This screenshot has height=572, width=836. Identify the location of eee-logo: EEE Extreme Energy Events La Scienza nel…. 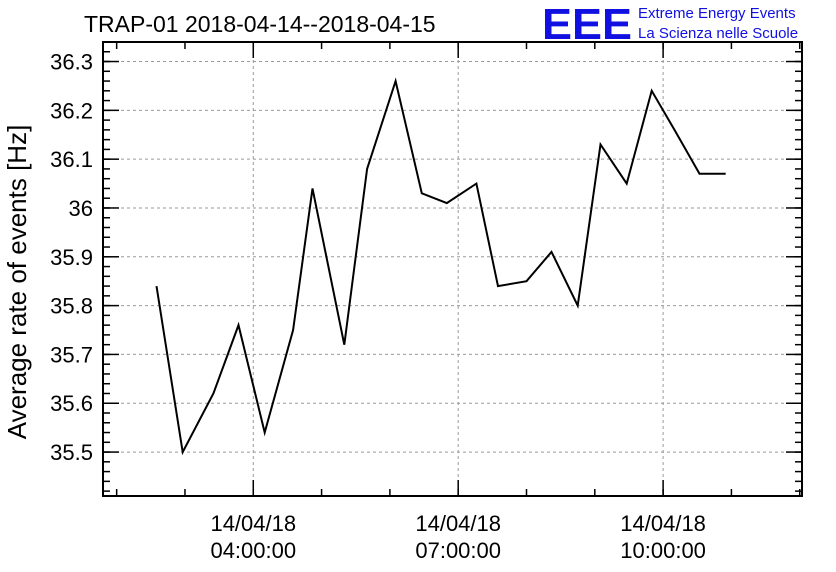
(670, 24).